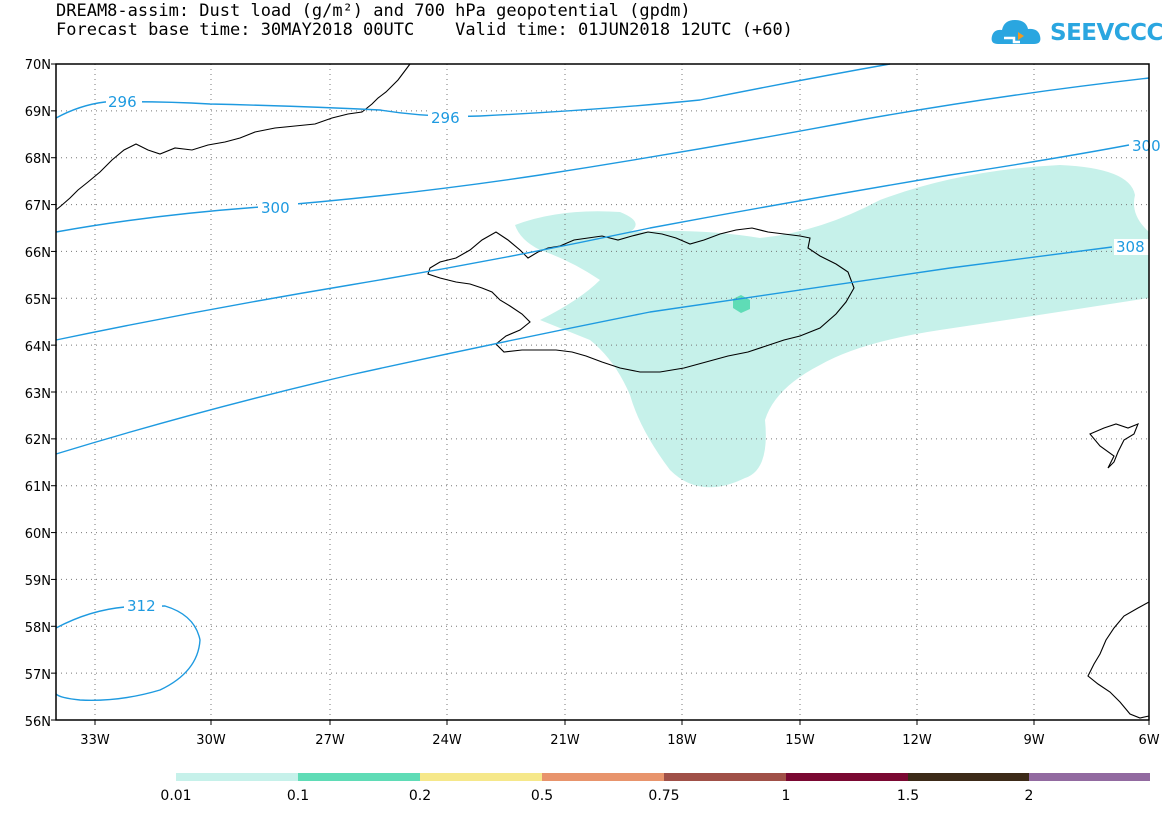  I want to click on colorbar-label: 2, so click(1029, 796).